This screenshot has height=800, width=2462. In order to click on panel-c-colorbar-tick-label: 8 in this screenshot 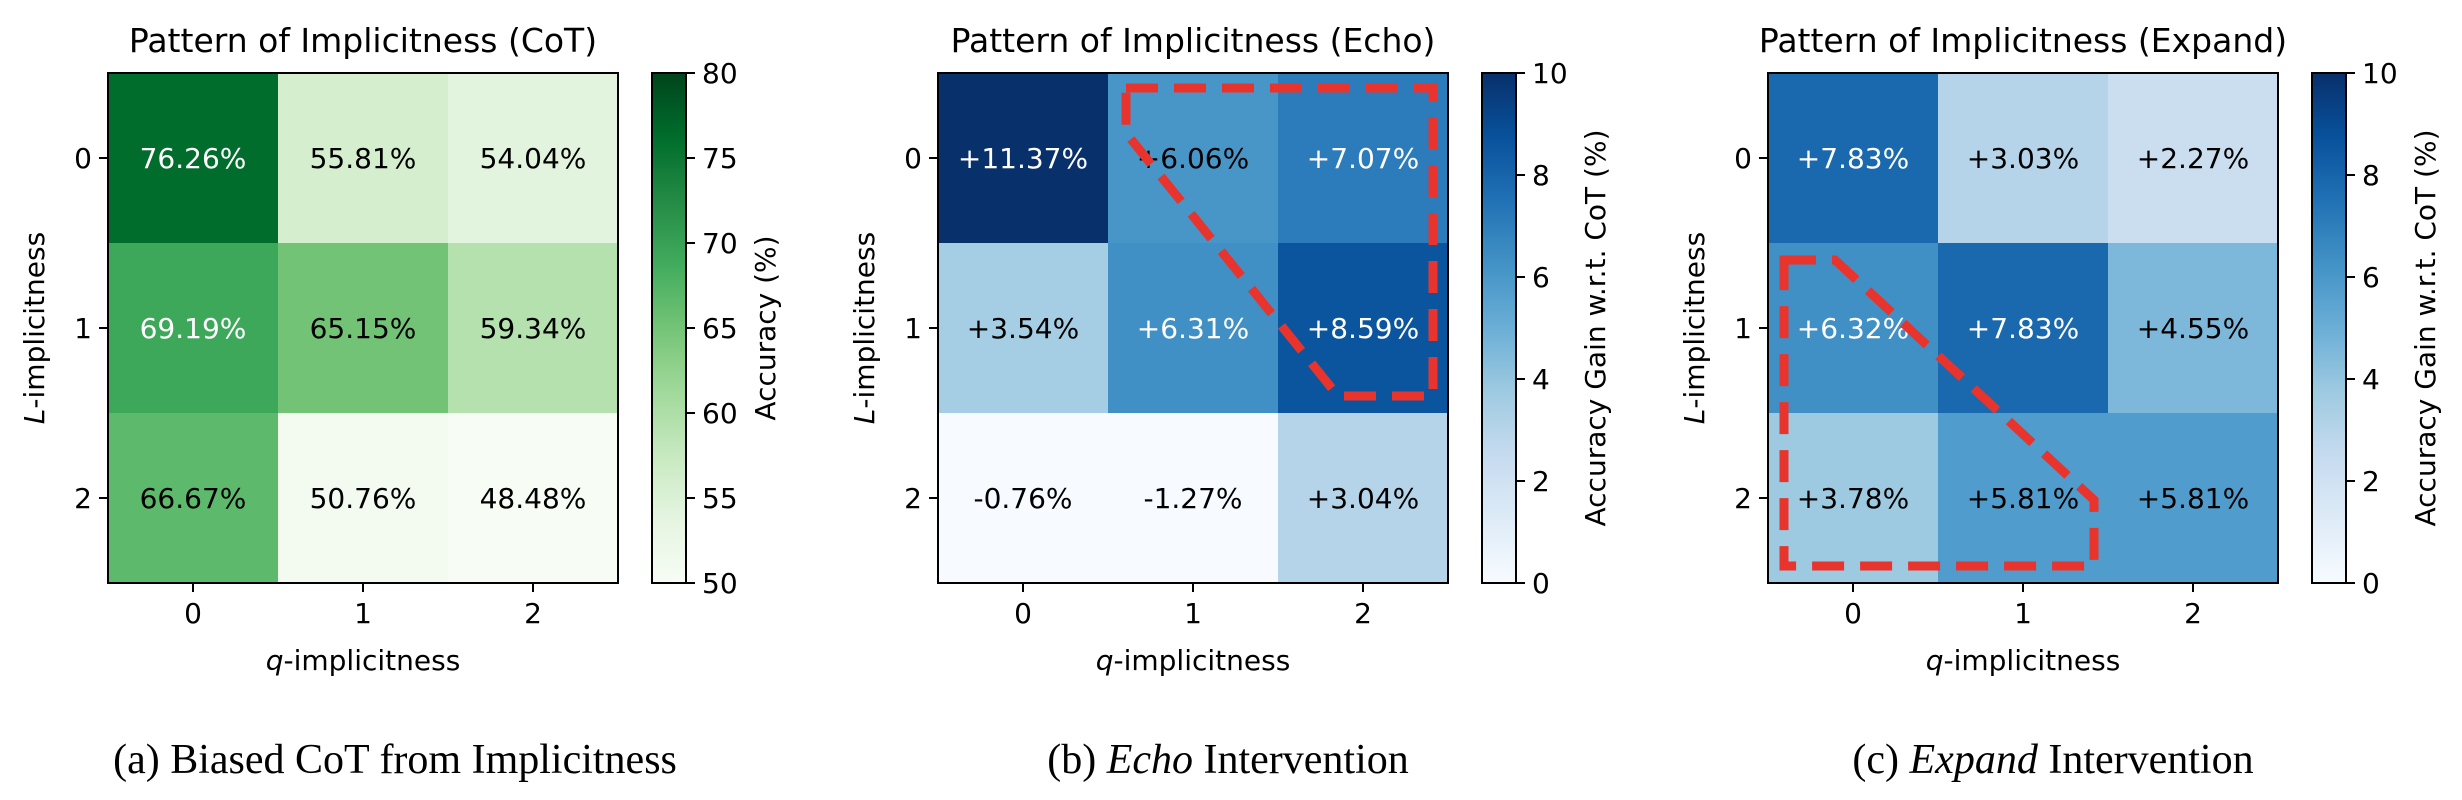, I will do `click(2371, 175)`.